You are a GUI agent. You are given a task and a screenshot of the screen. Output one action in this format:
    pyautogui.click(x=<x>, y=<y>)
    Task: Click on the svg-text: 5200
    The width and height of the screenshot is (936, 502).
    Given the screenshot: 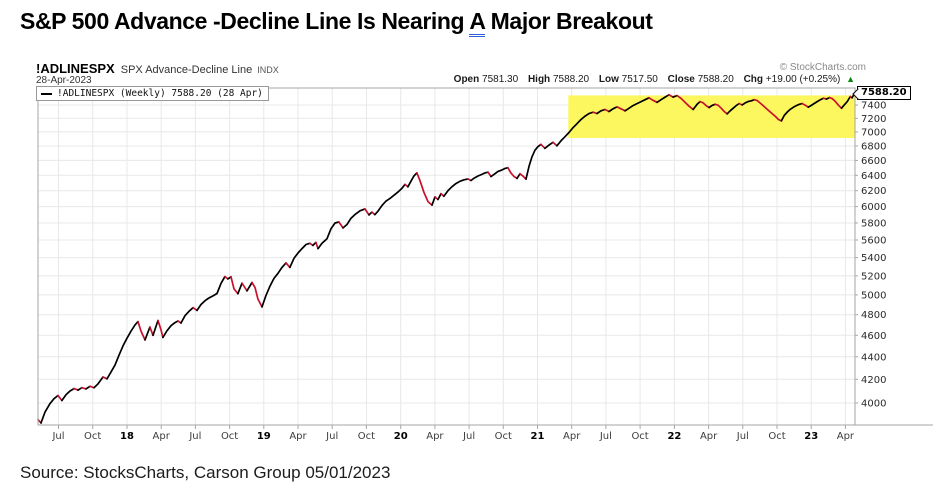 What is the action you would take?
    pyautogui.click(x=873, y=276)
    